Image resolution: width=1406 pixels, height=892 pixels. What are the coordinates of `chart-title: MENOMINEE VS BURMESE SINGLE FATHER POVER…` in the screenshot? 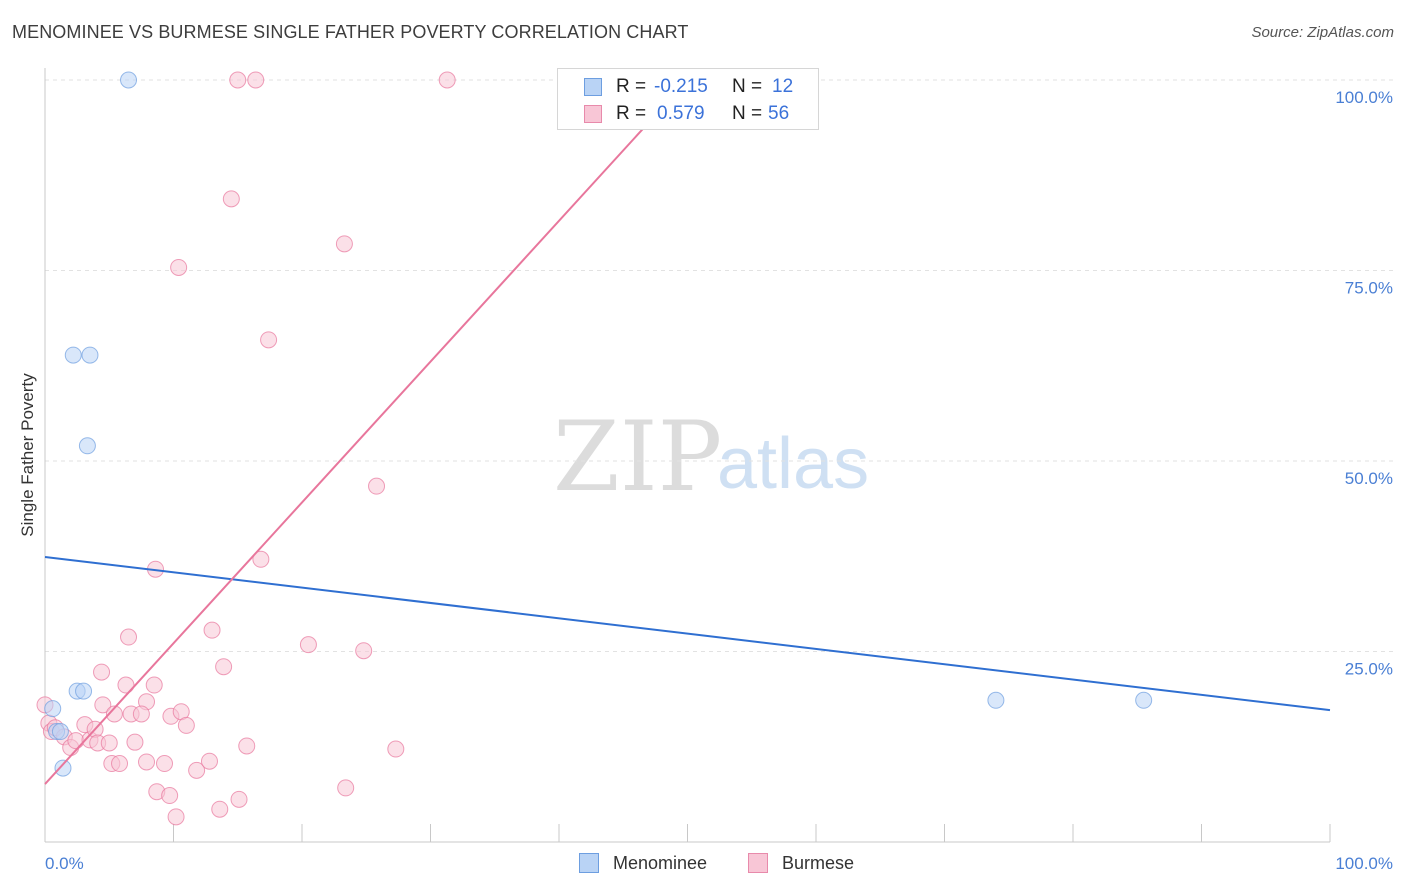 It's located at (350, 32).